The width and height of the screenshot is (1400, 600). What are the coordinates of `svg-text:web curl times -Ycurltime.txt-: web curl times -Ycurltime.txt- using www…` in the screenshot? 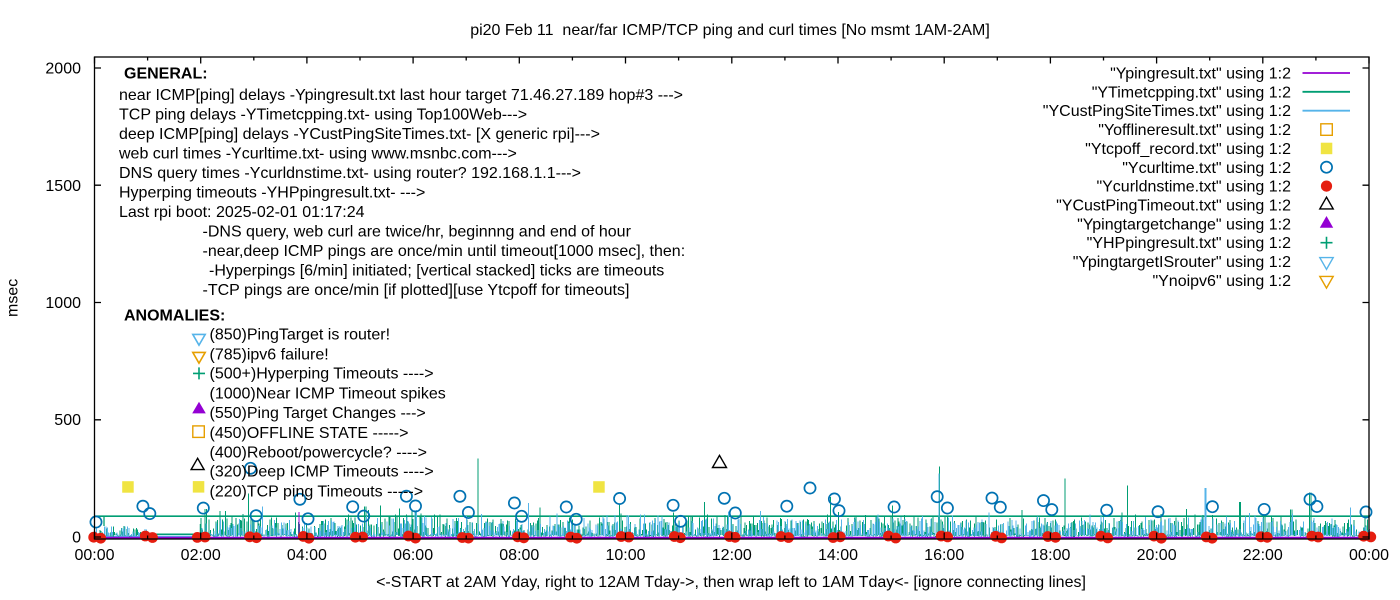 It's located at (317, 153).